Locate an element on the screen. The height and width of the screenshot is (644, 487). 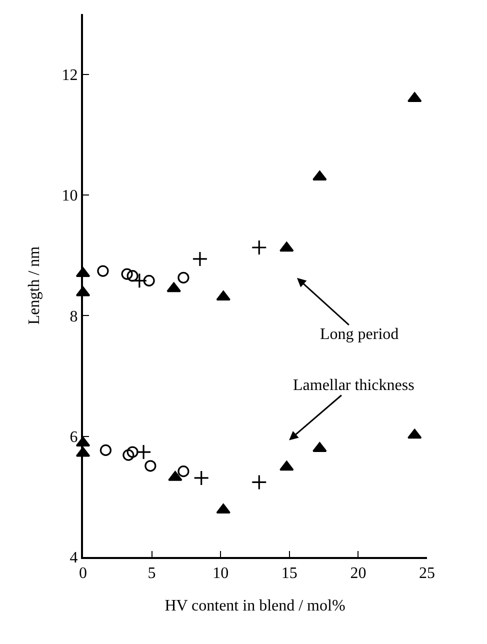
x-tick-label: 15 is located at coordinates (289, 573).